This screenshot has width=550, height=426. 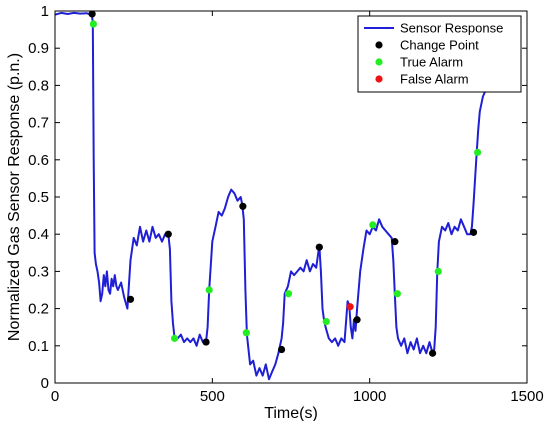 I want to click on y-tick-label: 0.3, so click(x=38, y=271).